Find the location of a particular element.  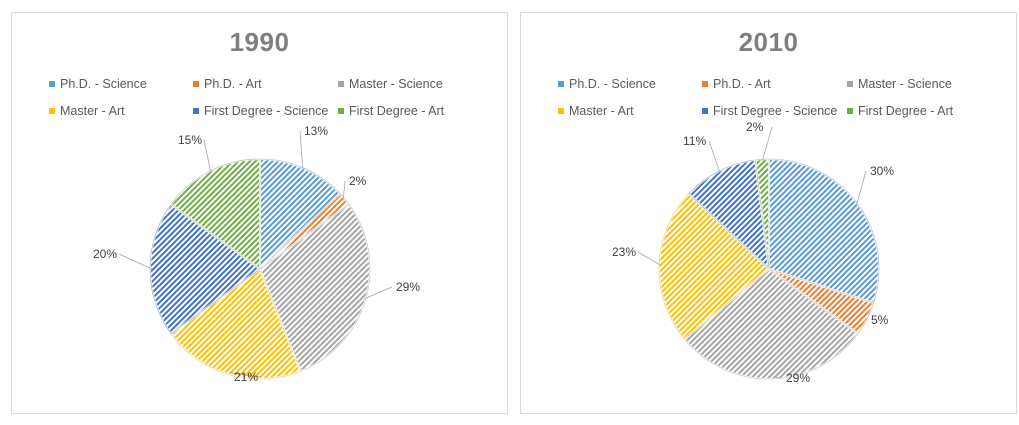

data-label-ph-d-science: 13% is located at coordinates (316, 131).